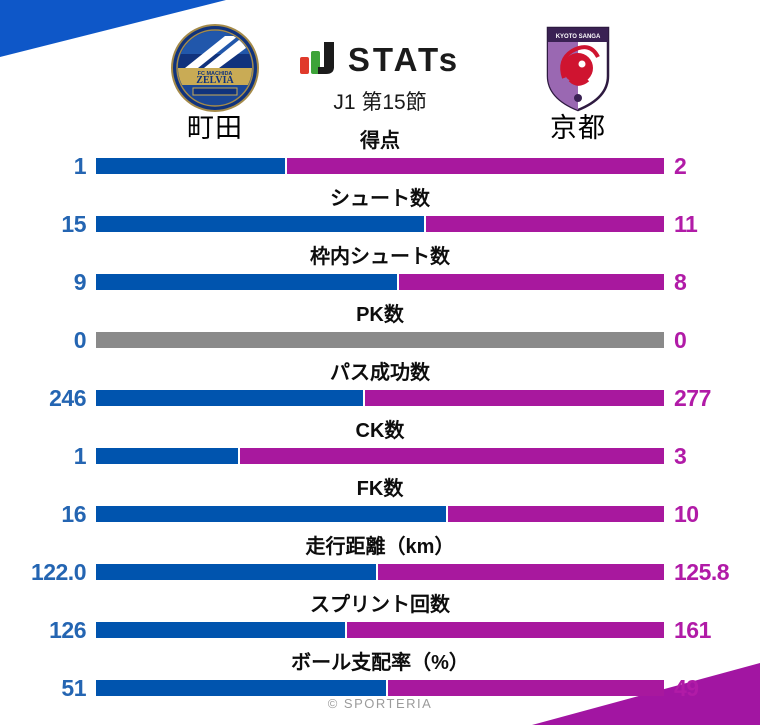 The image size is (760, 725). I want to click on stat-bar-line: 1 2, so click(380, 166).